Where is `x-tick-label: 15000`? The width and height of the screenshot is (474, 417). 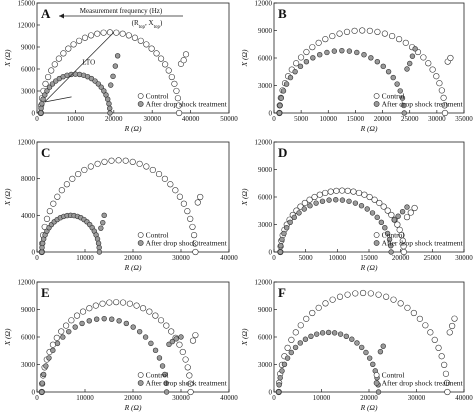
x-tick-label: 15000 is located at coordinates (369, 258).